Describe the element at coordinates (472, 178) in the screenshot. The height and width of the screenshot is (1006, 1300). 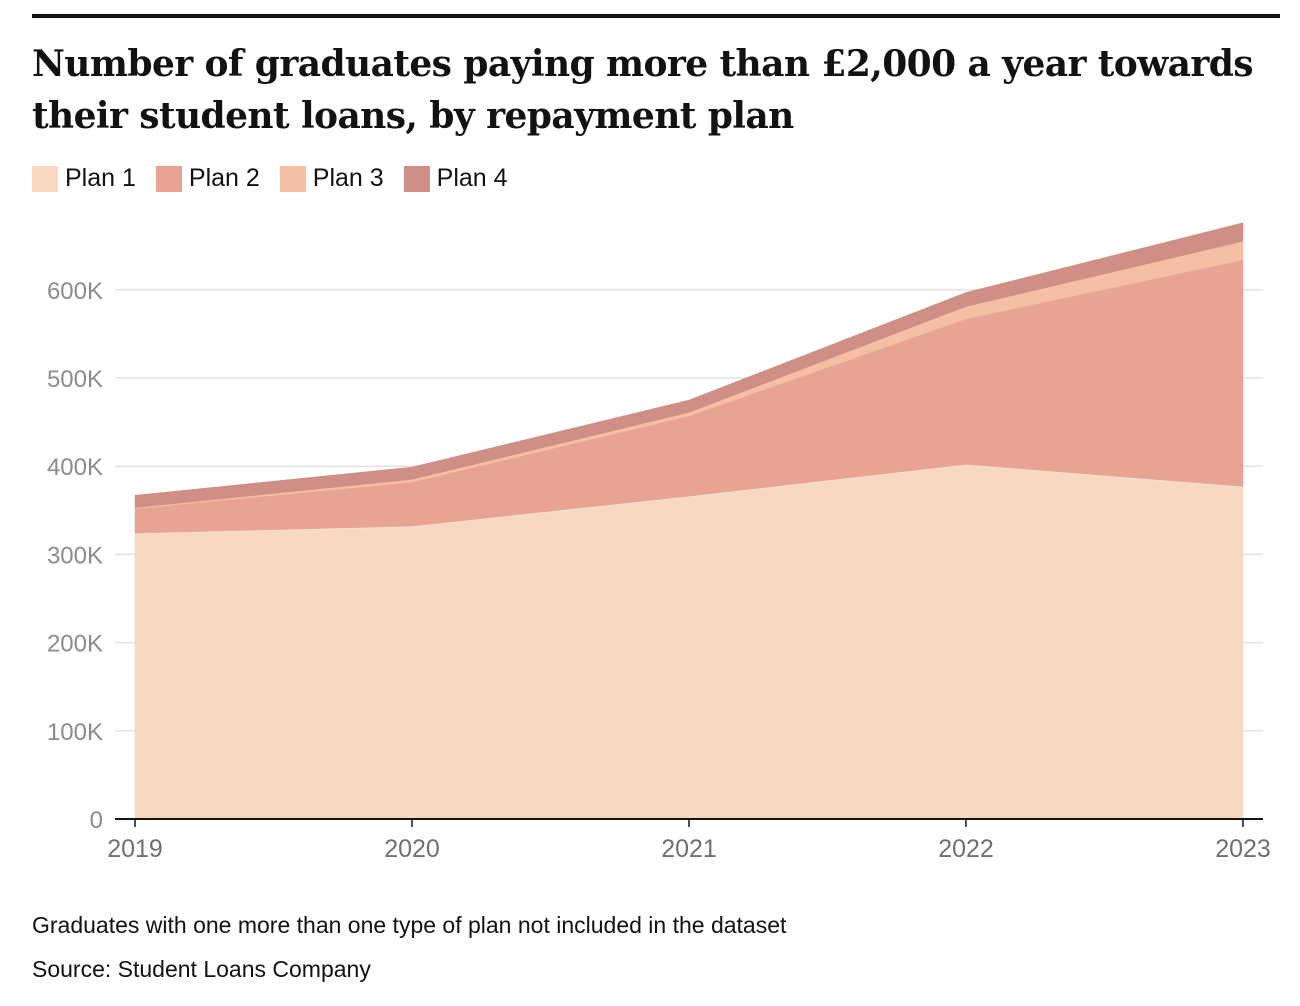
I see `legend-label-plan-4: Plan 4` at that location.